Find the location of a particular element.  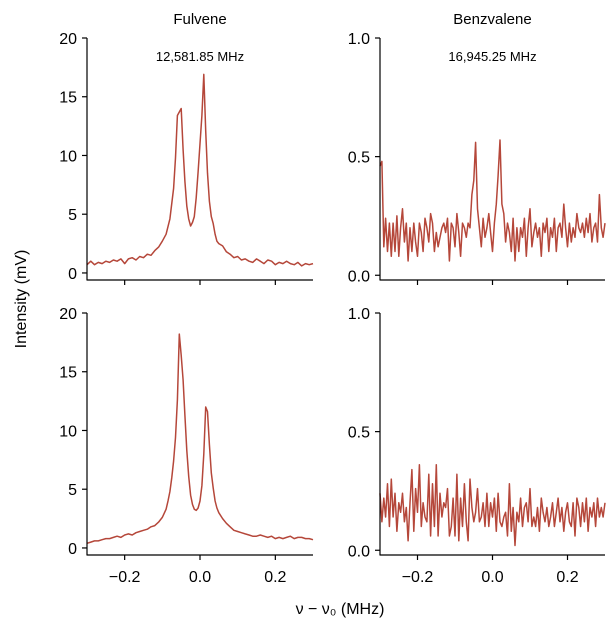

x-axis-label: ν − ν₀ (MHz) is located at coordinates (340, 609).